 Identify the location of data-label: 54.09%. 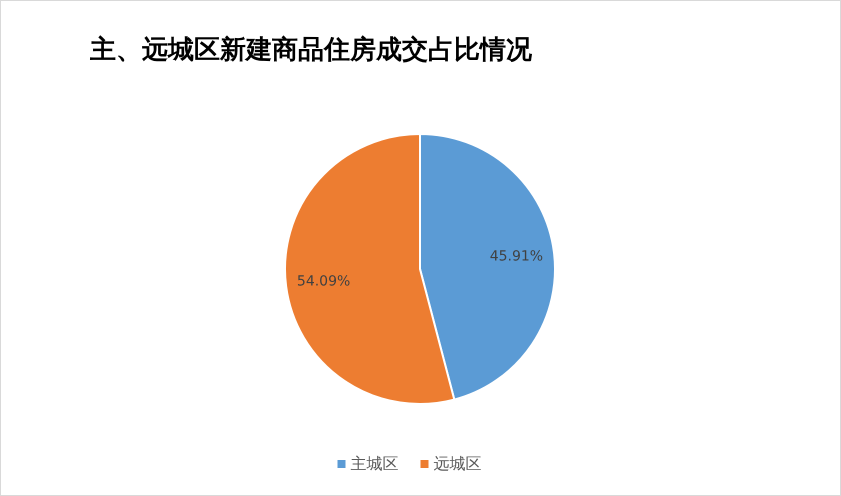
(323, 281).